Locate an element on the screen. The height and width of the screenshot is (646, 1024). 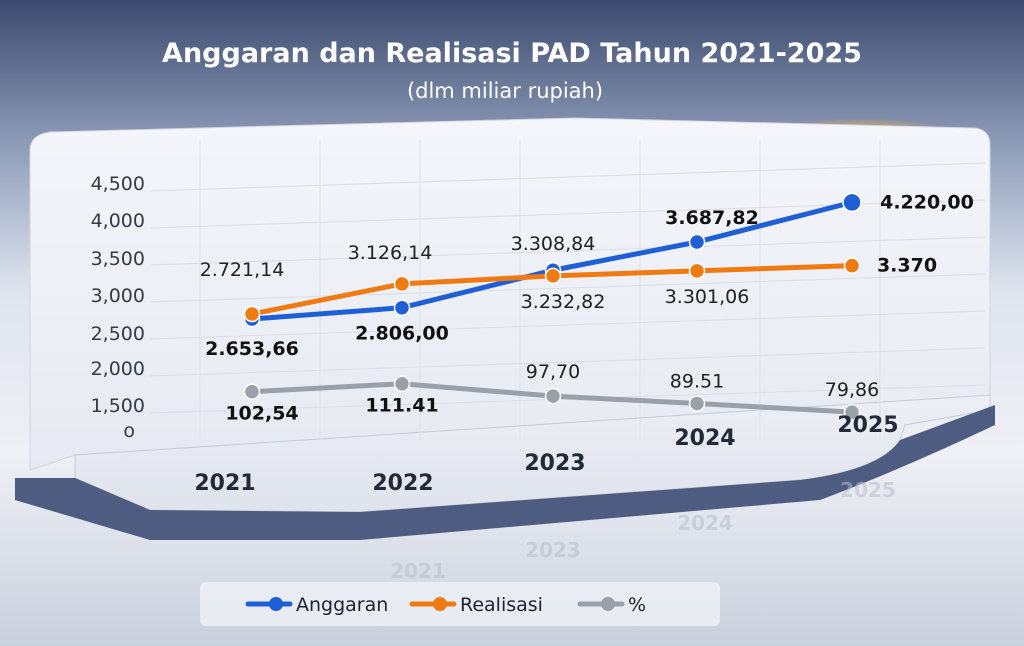
legend: Anggaran Realisasi% is located at coordinates (445, 605).